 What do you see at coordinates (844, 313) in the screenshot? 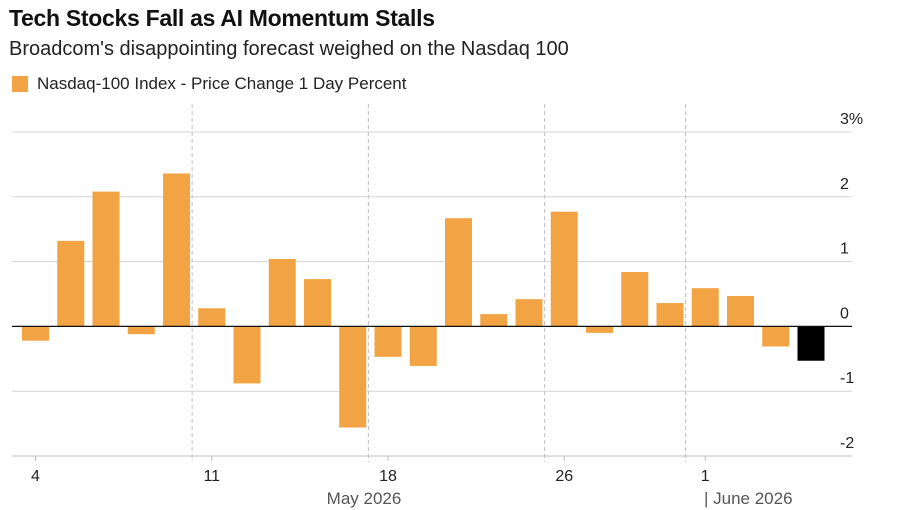
I see `y-tick-label: 0` at bounding box center [844, 313].